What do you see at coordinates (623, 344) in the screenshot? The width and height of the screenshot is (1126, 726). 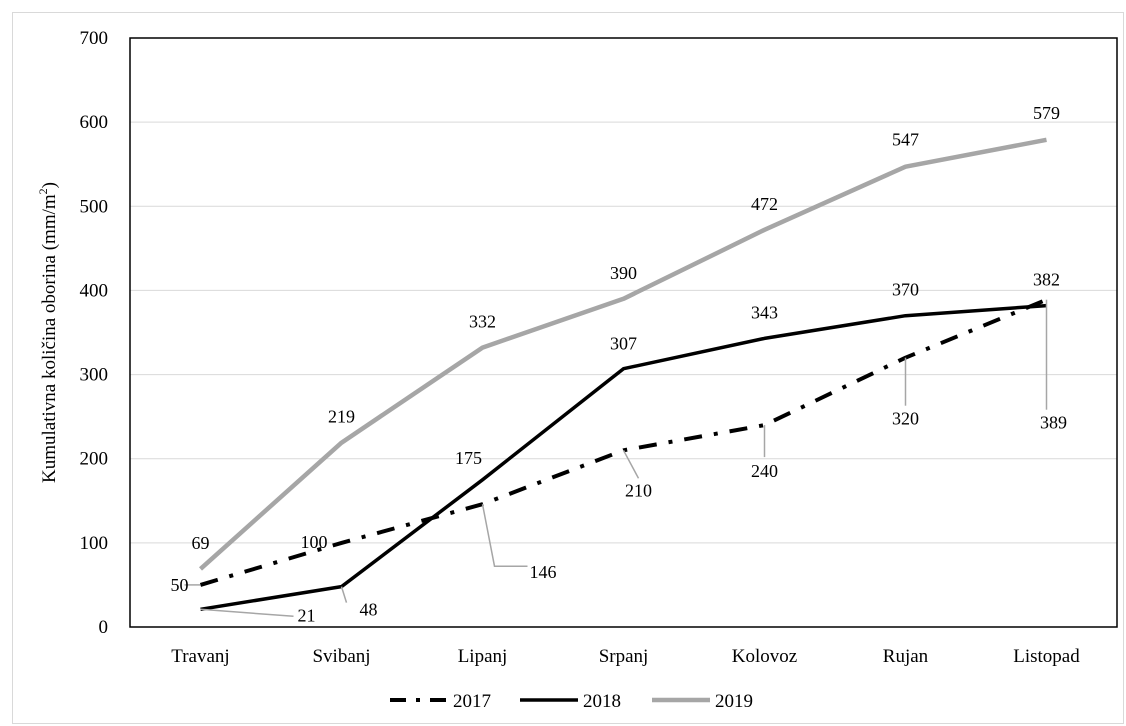 I see `data-label-2018: 307` at bounding box center [623, 344].